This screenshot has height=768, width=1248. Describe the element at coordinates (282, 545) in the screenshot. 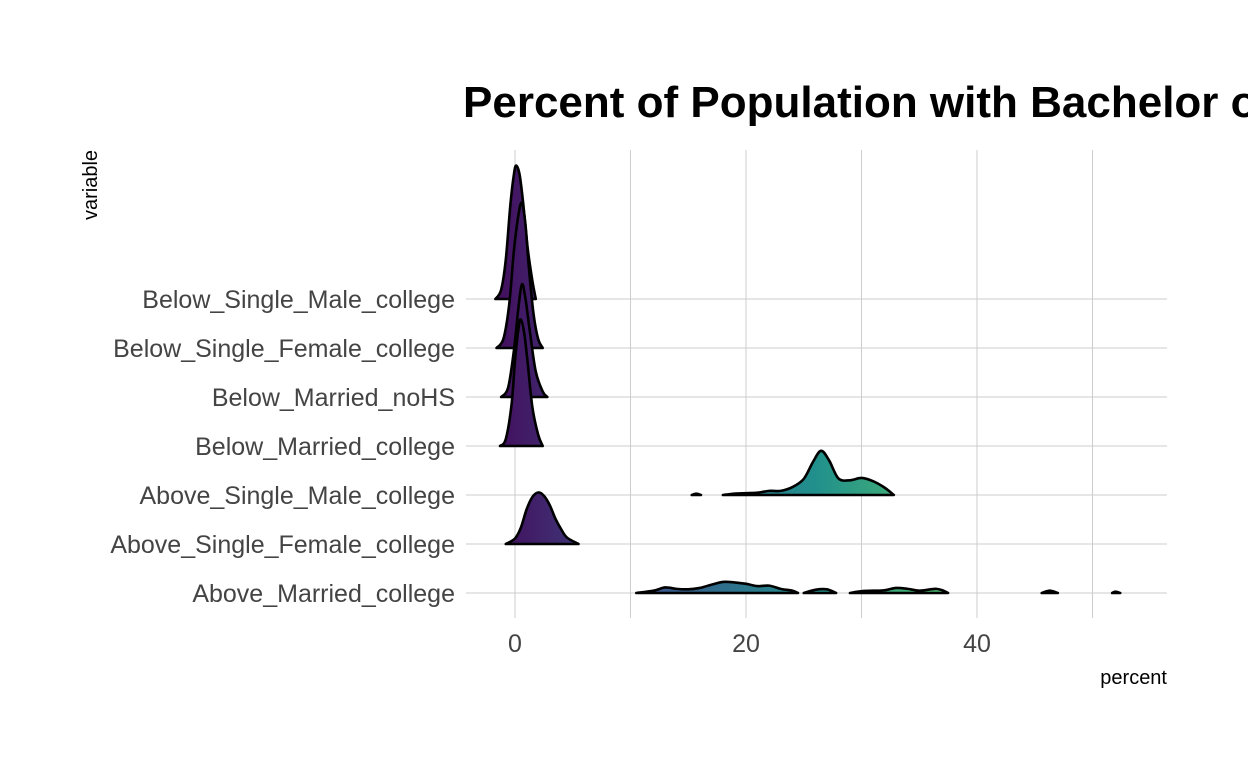

I see `category-label: Above_Single_Female_college` at that location.